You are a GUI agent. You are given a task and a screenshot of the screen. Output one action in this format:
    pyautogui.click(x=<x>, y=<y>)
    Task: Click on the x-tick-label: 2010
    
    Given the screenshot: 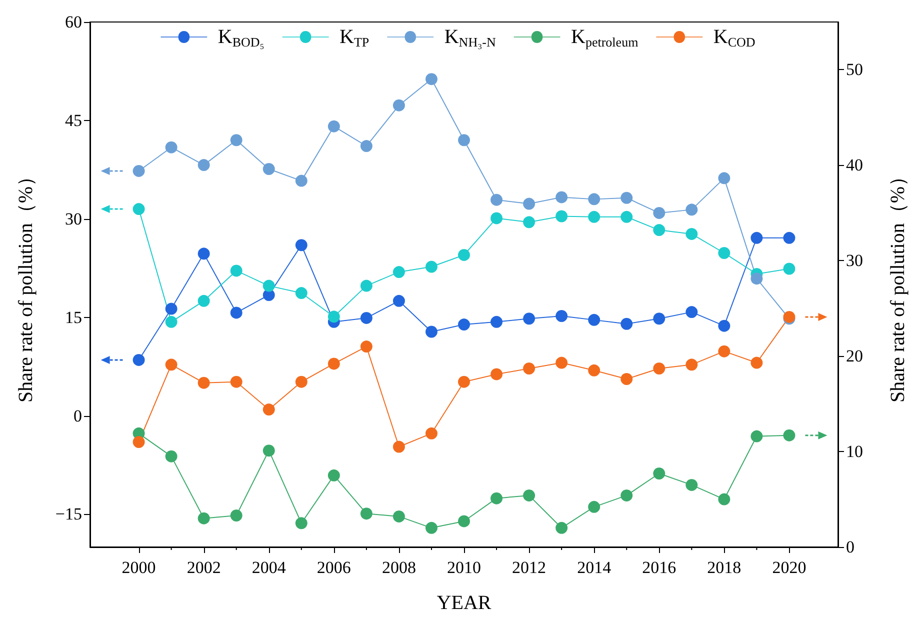 What is the action you would take?
    pyautogui.click(x=464, y=567)
    